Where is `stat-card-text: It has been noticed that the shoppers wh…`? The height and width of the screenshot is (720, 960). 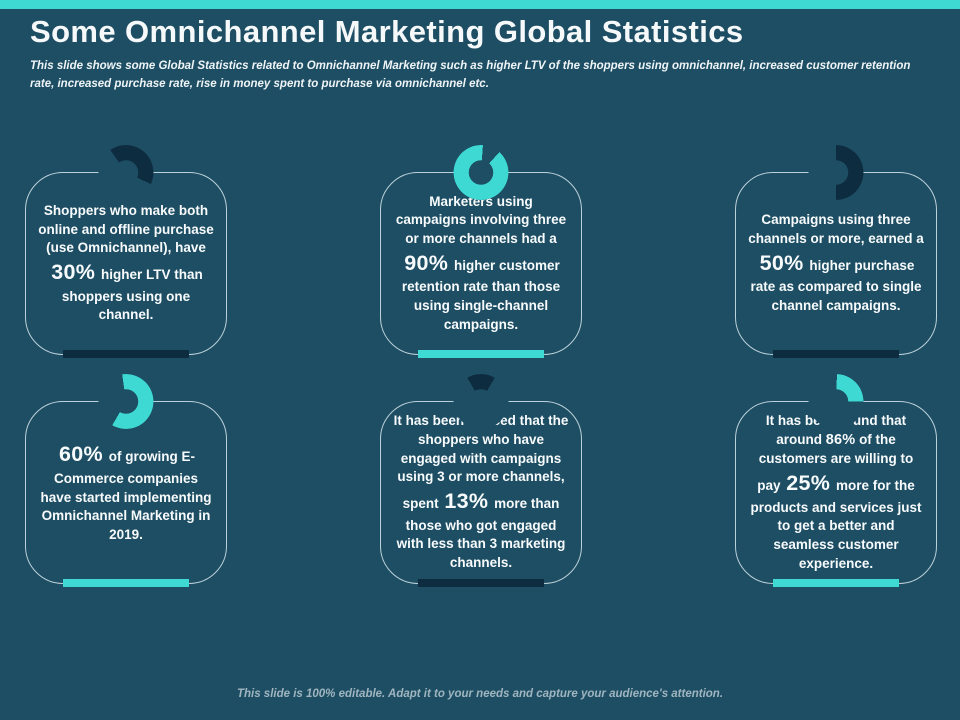
stat-card-text: It has been noticed that the shoppers wh… is located at coordinates (481, 492).